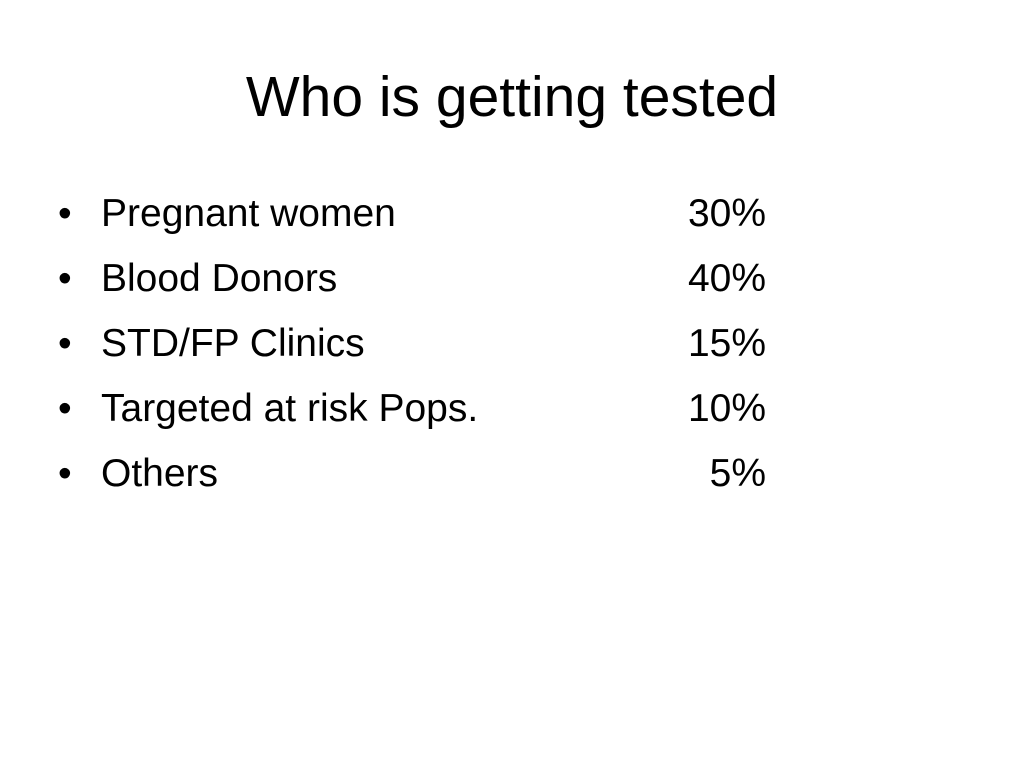  Describe the element at coordinates (726, 343) in the screenshot. I see `item-percentage: 15%` at that location.